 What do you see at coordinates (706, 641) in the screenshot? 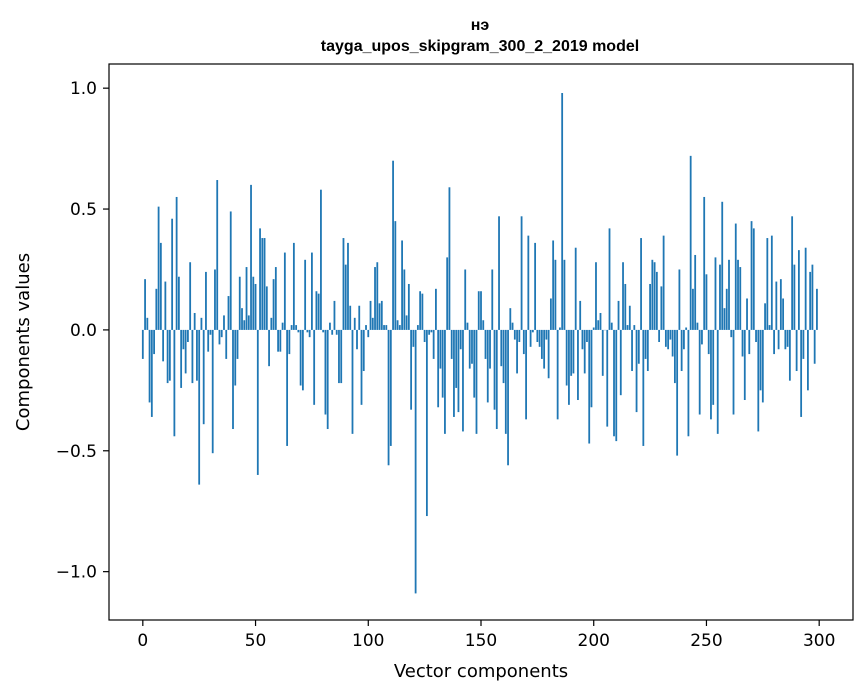
I see `x-tick-label: 250` at bounding box center [706, 641].